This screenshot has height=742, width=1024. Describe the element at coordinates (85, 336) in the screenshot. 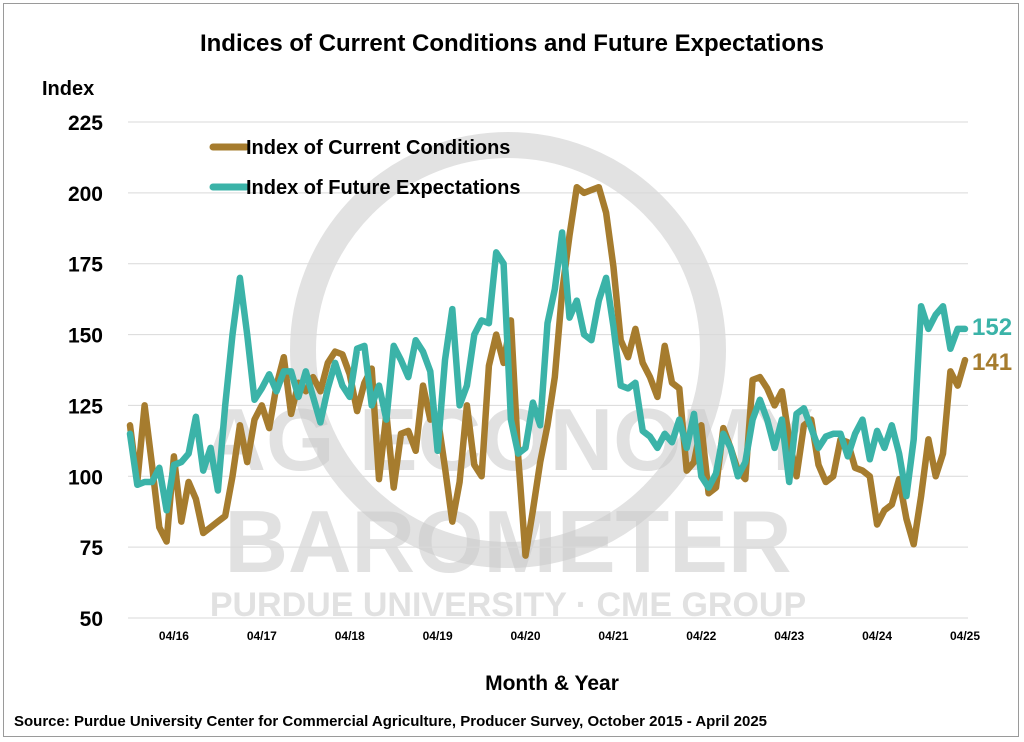

I see `y-tick-label: 150` at that location.